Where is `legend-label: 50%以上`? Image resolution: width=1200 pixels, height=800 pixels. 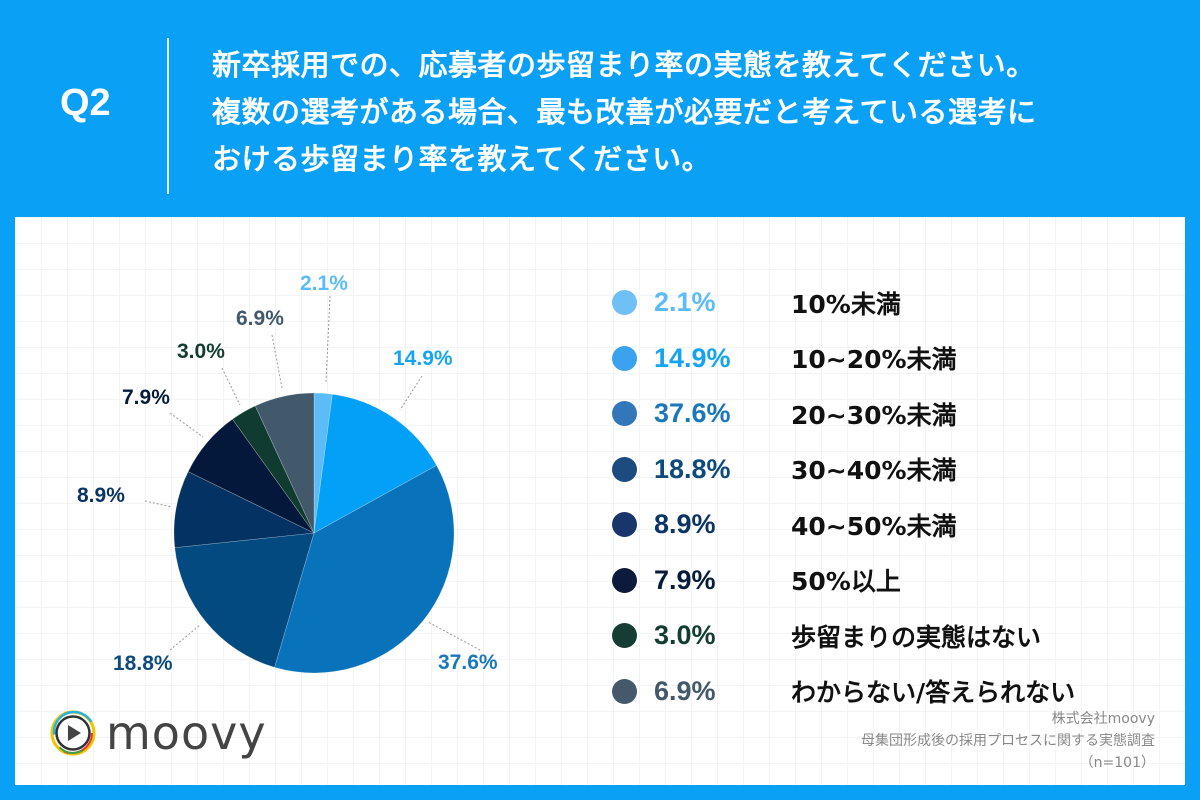
legend-label: 50%以上 is located at coordinates (846, 582).